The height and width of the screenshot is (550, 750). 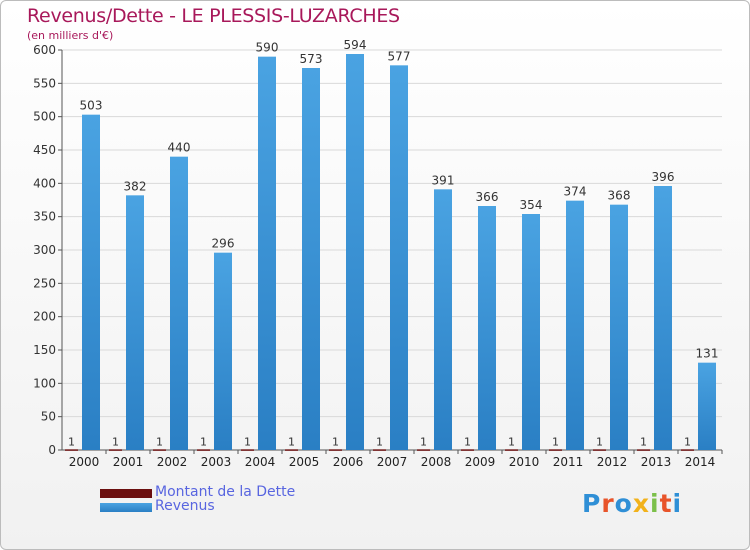 I want to click on x-tick-label: 2010, so click(x=524, y=462).